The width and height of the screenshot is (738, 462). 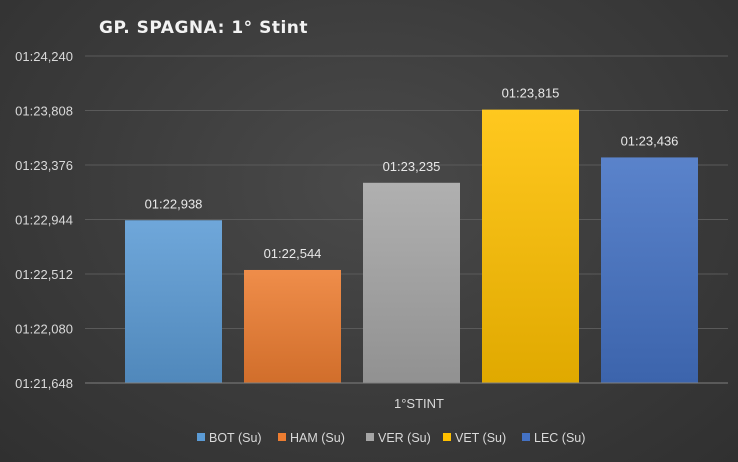 What do you see at coordinates (531, 93) in the screenshot?
I see `data-label: 01:23,815` at bounding box center [531, 93].